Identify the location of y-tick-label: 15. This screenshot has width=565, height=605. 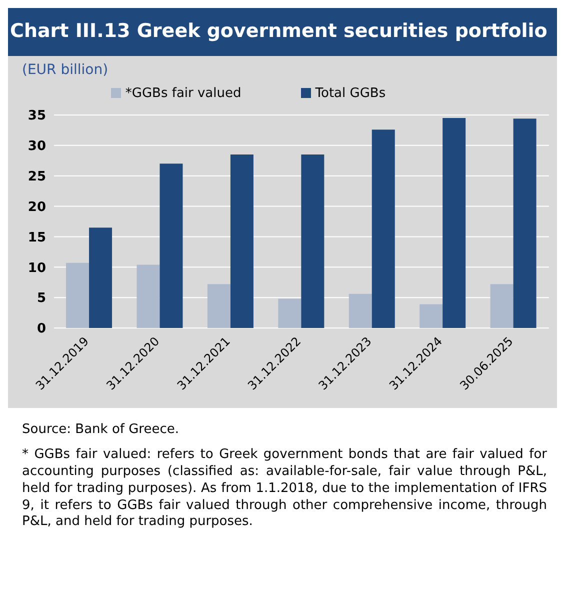
(37, 238).